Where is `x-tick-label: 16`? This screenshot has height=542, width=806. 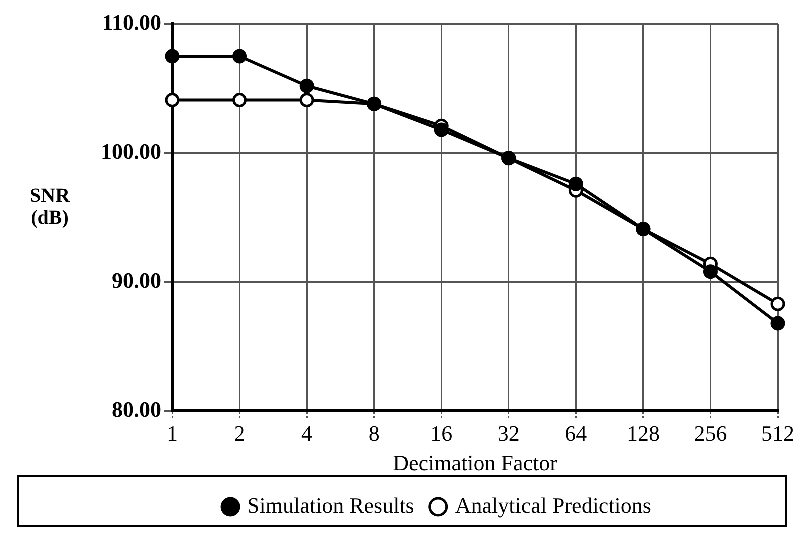
x-tick-label: 16 is located at coordinates (441, 433).